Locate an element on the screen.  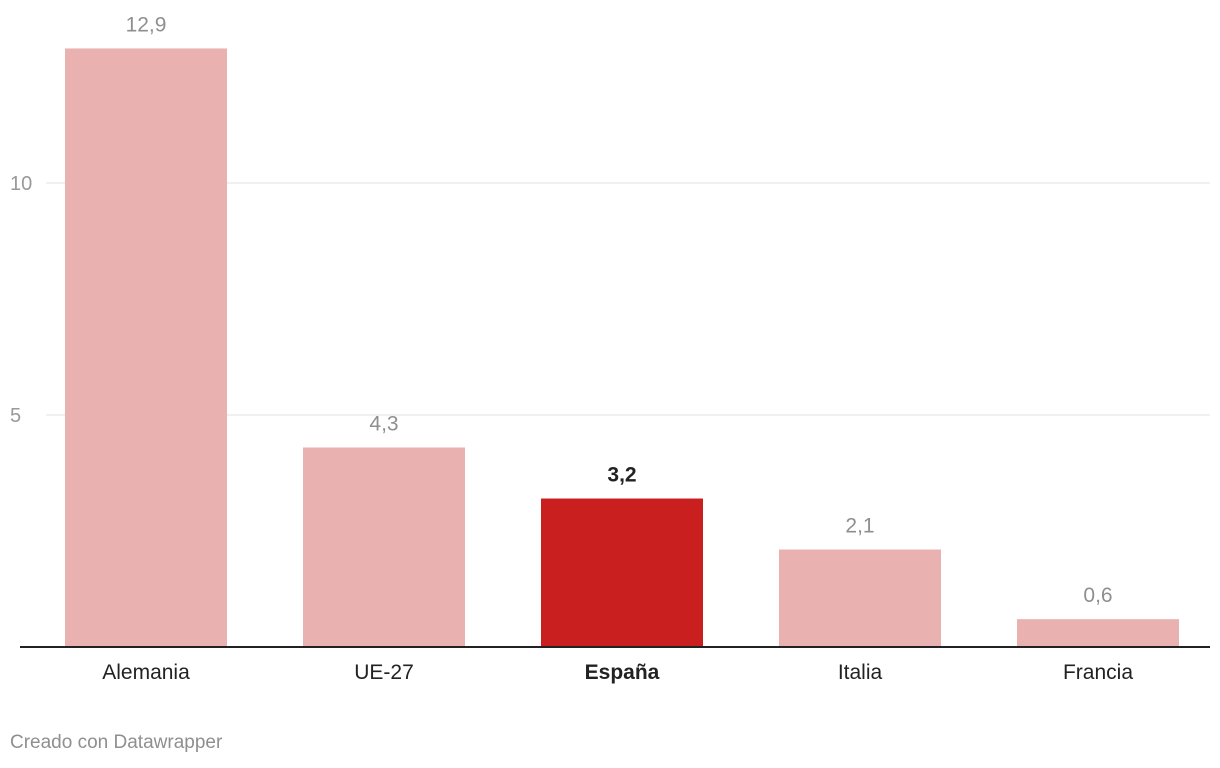
category-label-2: España is located at coordinates (622, 672).